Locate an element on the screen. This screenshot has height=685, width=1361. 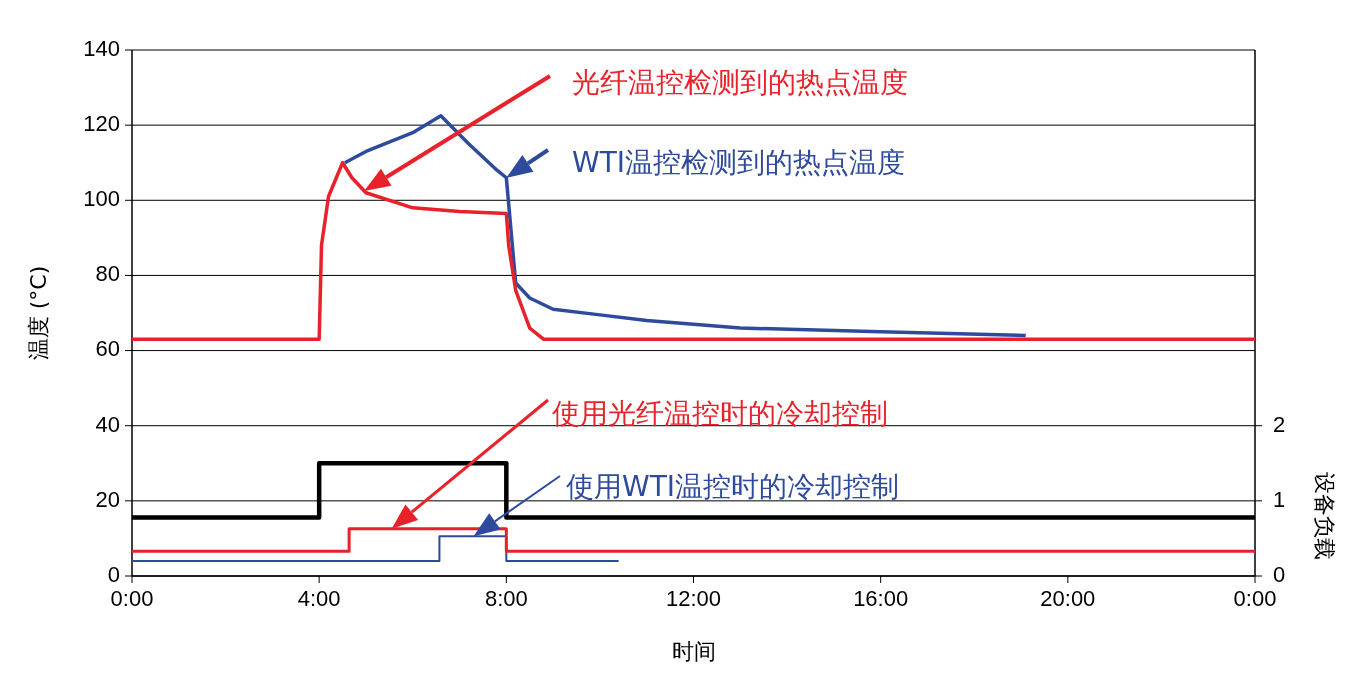
y-tick-label: 100 is located at coordinates (101, 199).